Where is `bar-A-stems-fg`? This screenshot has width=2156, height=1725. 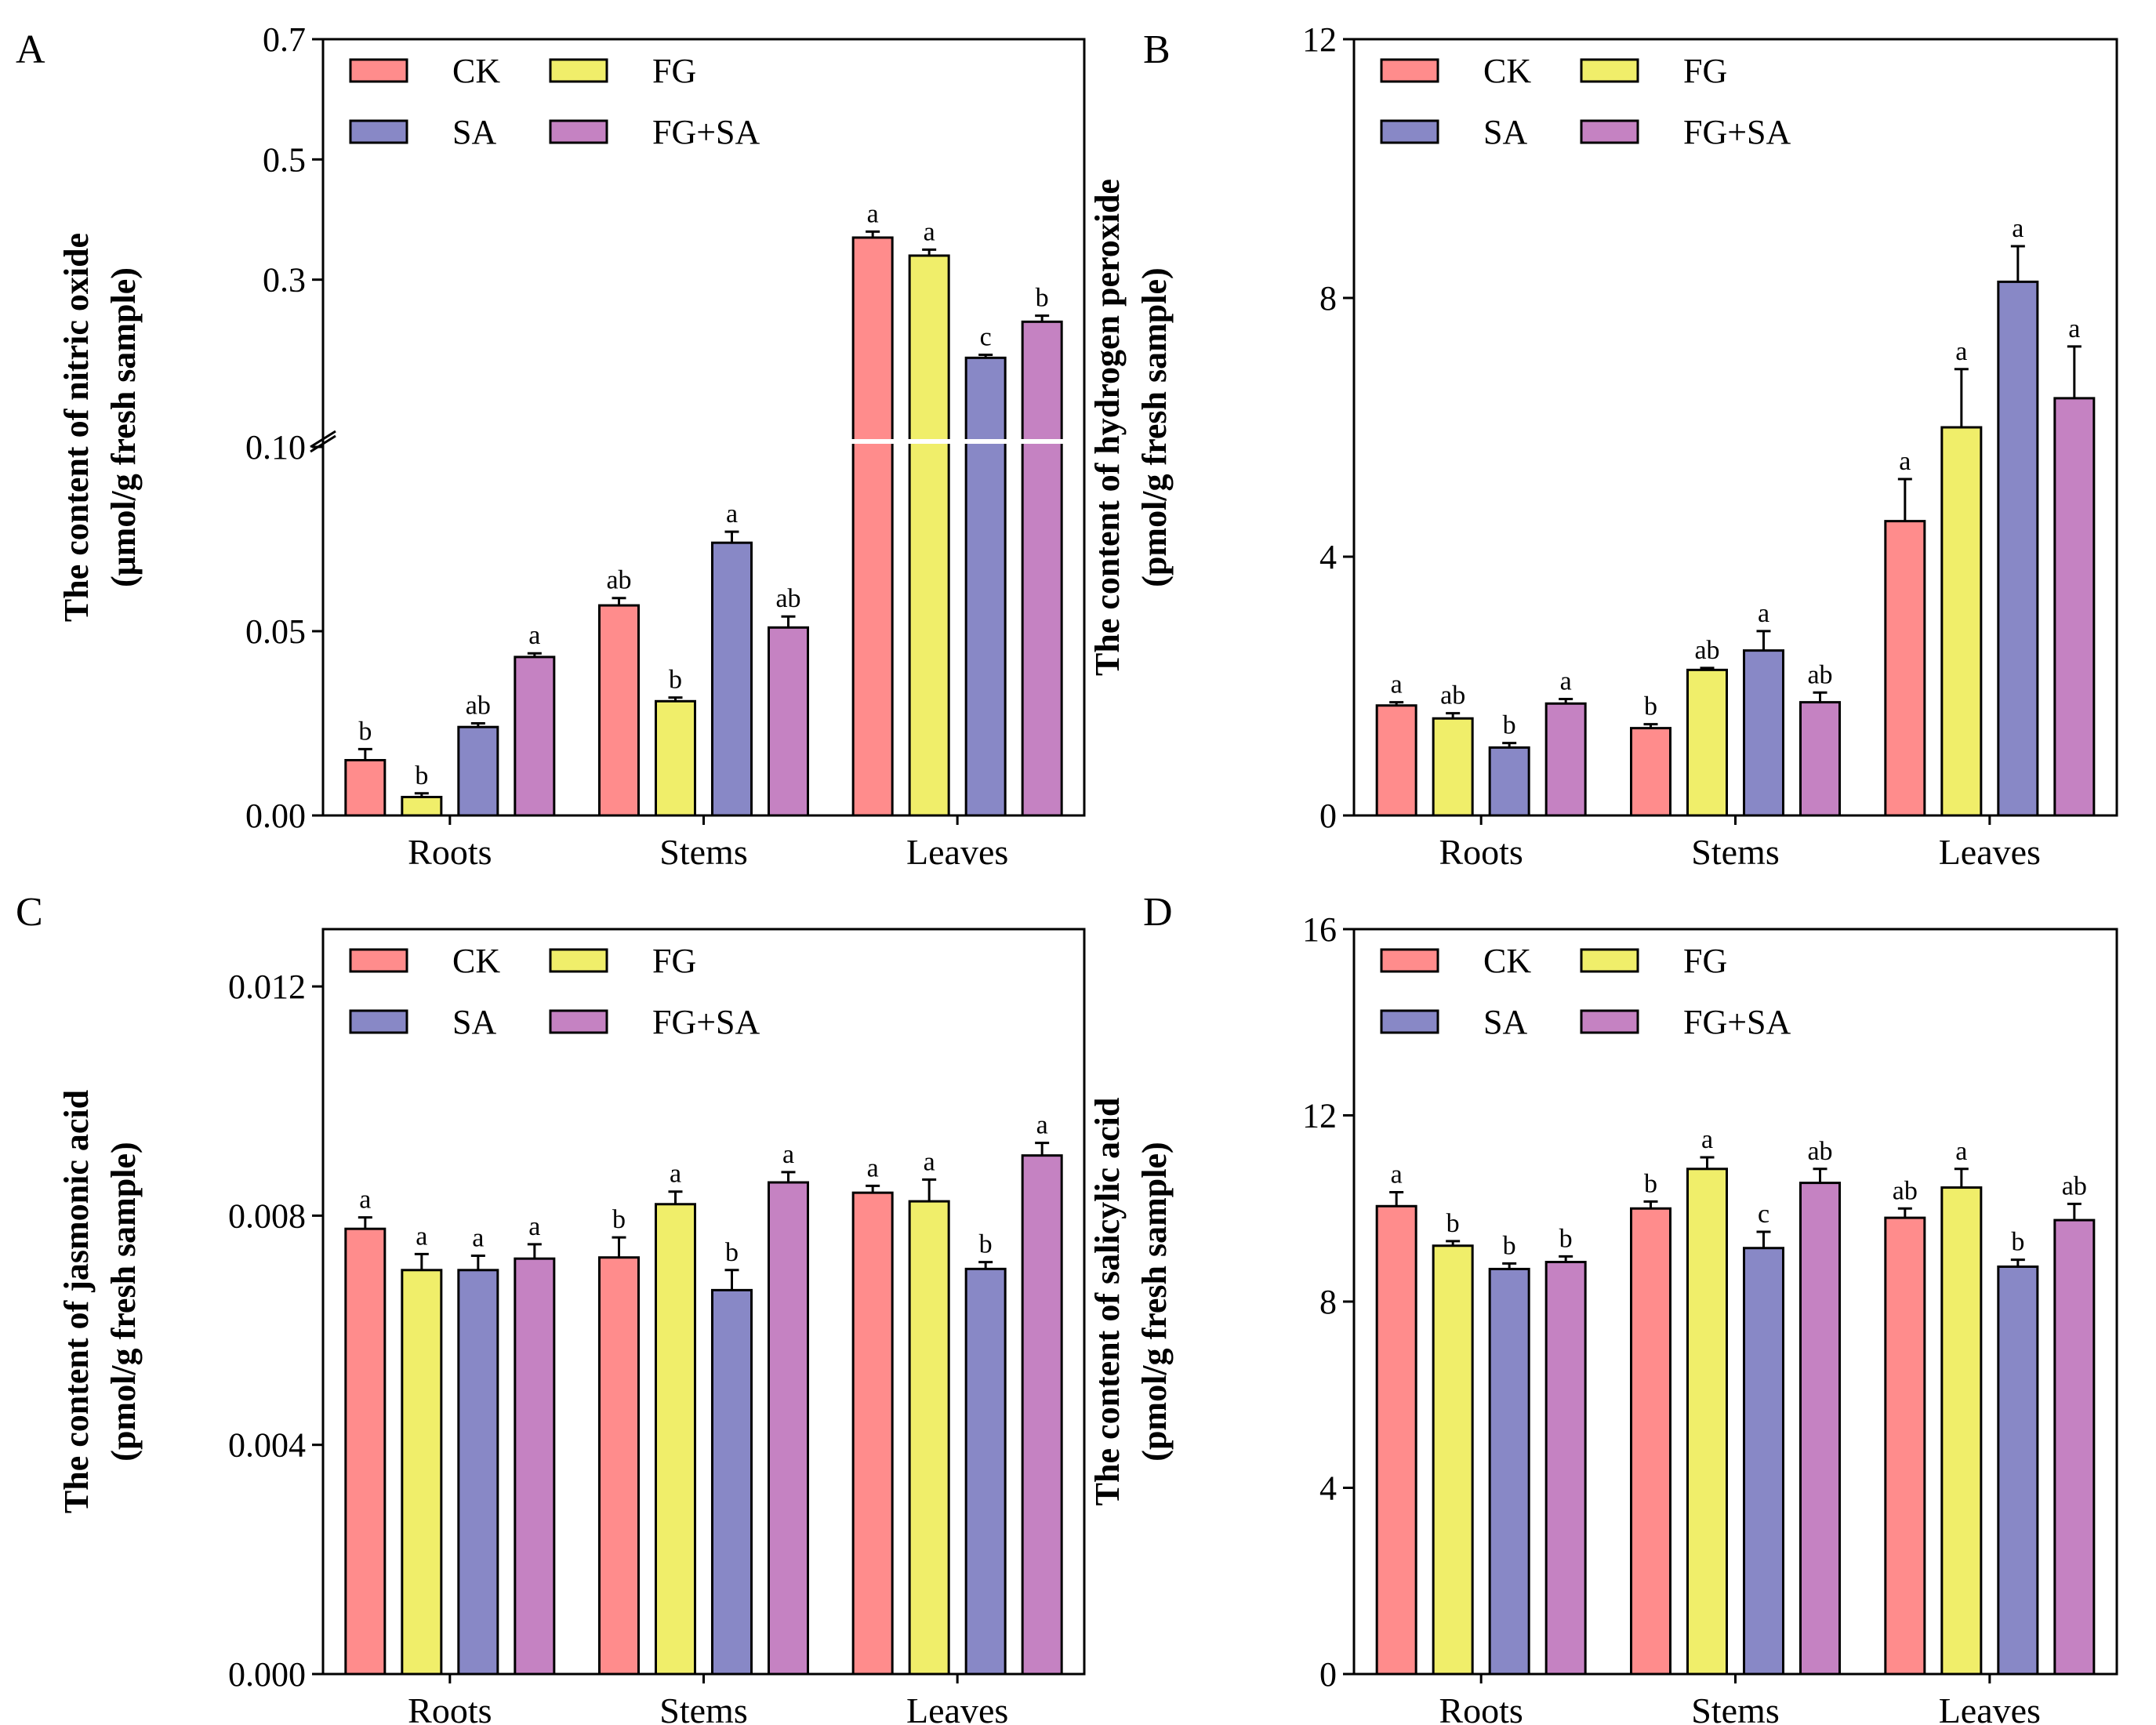 bar-A-stems-fg is located at coordinates (675, 758).